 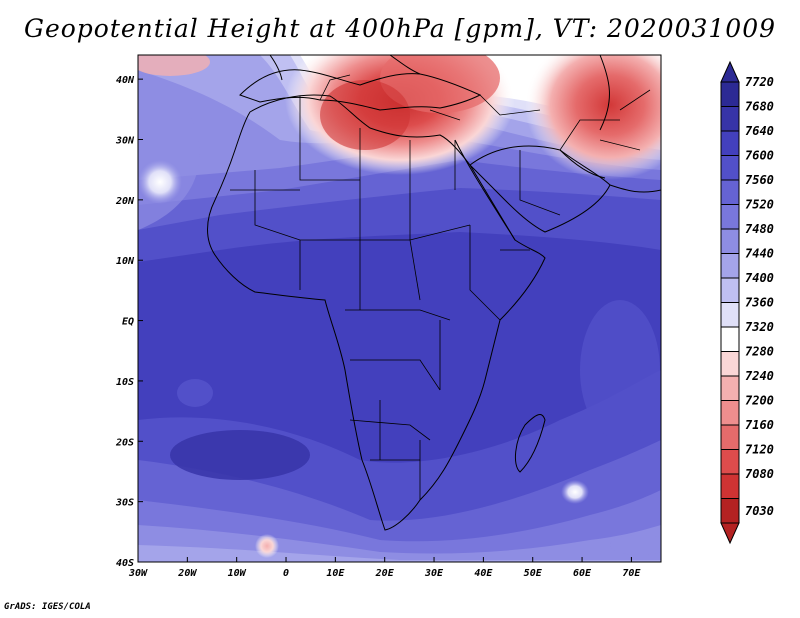 I want to click on lat-tick-label: 30S, so click(x=124, y=503).